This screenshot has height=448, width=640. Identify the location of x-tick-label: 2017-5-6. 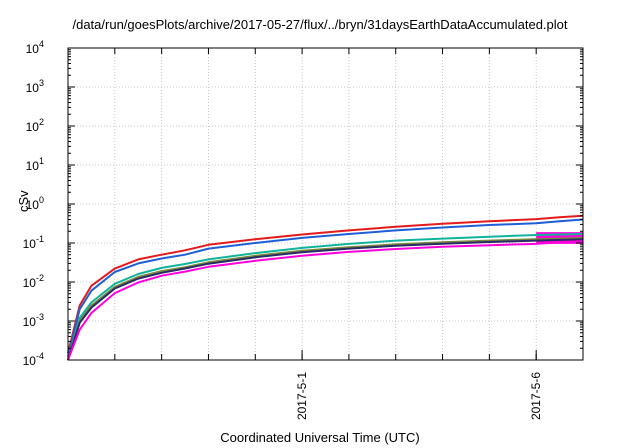
(536, 396).